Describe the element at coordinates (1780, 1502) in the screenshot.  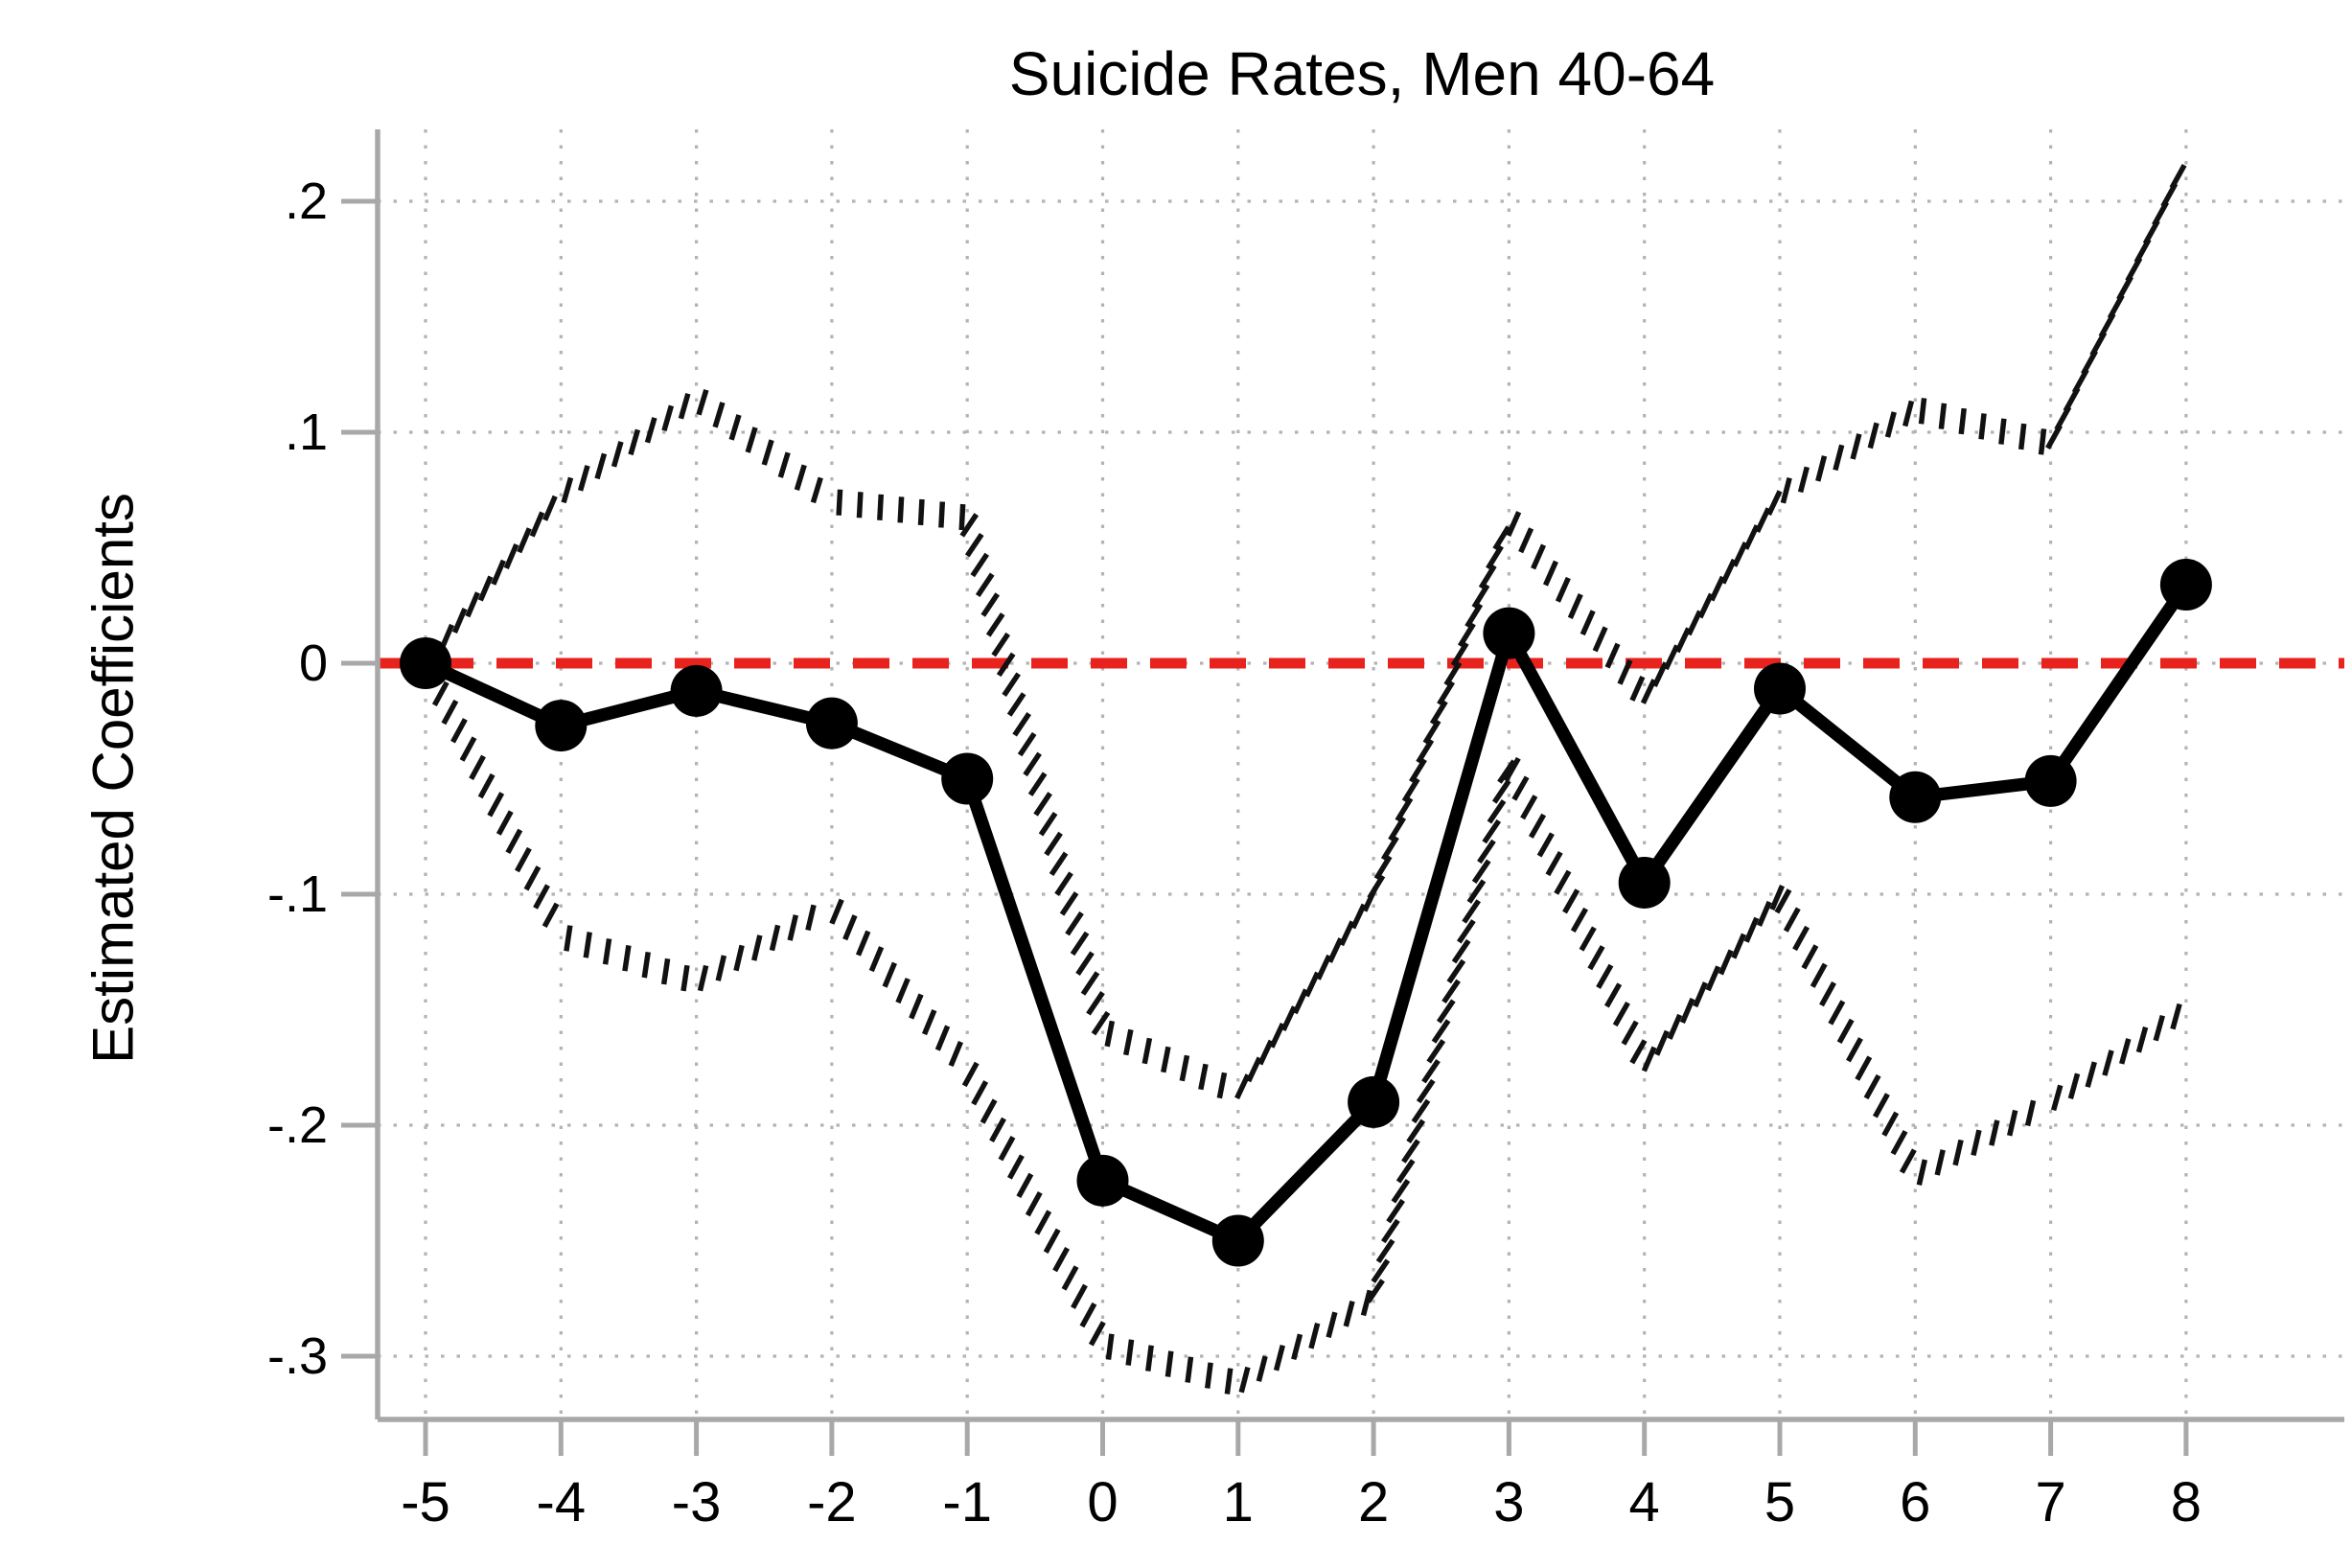
I see `x-tick-label: 5` at that location.